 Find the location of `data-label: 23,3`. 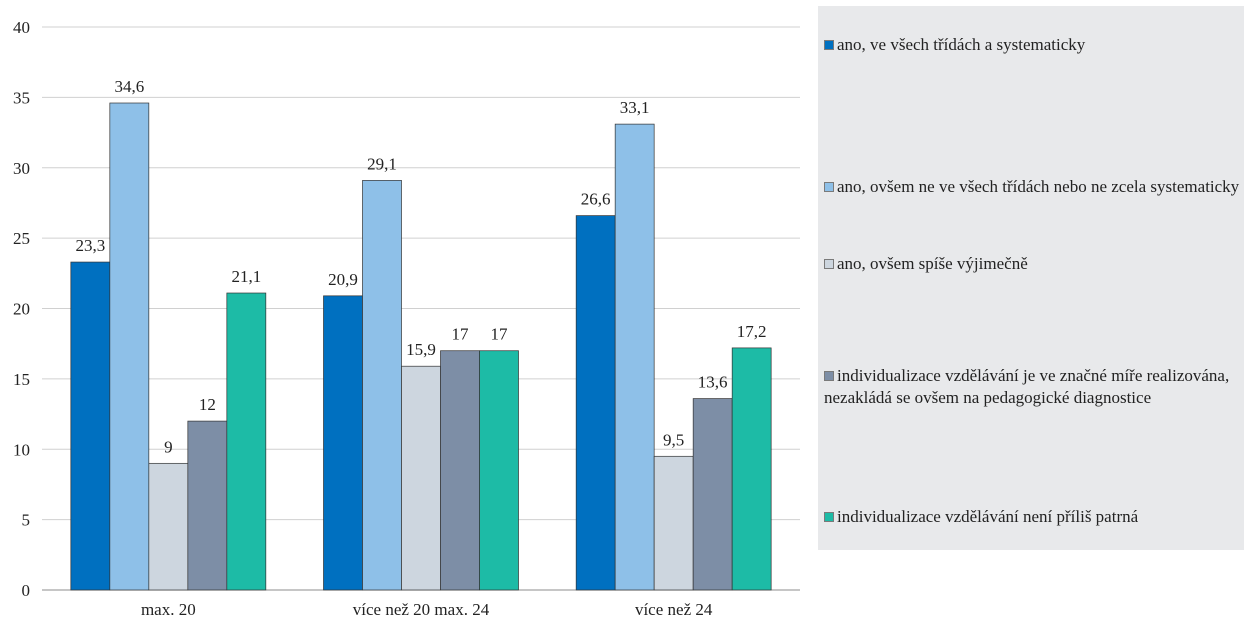

data-label: 23,3 is located at coordinates (90, 245).